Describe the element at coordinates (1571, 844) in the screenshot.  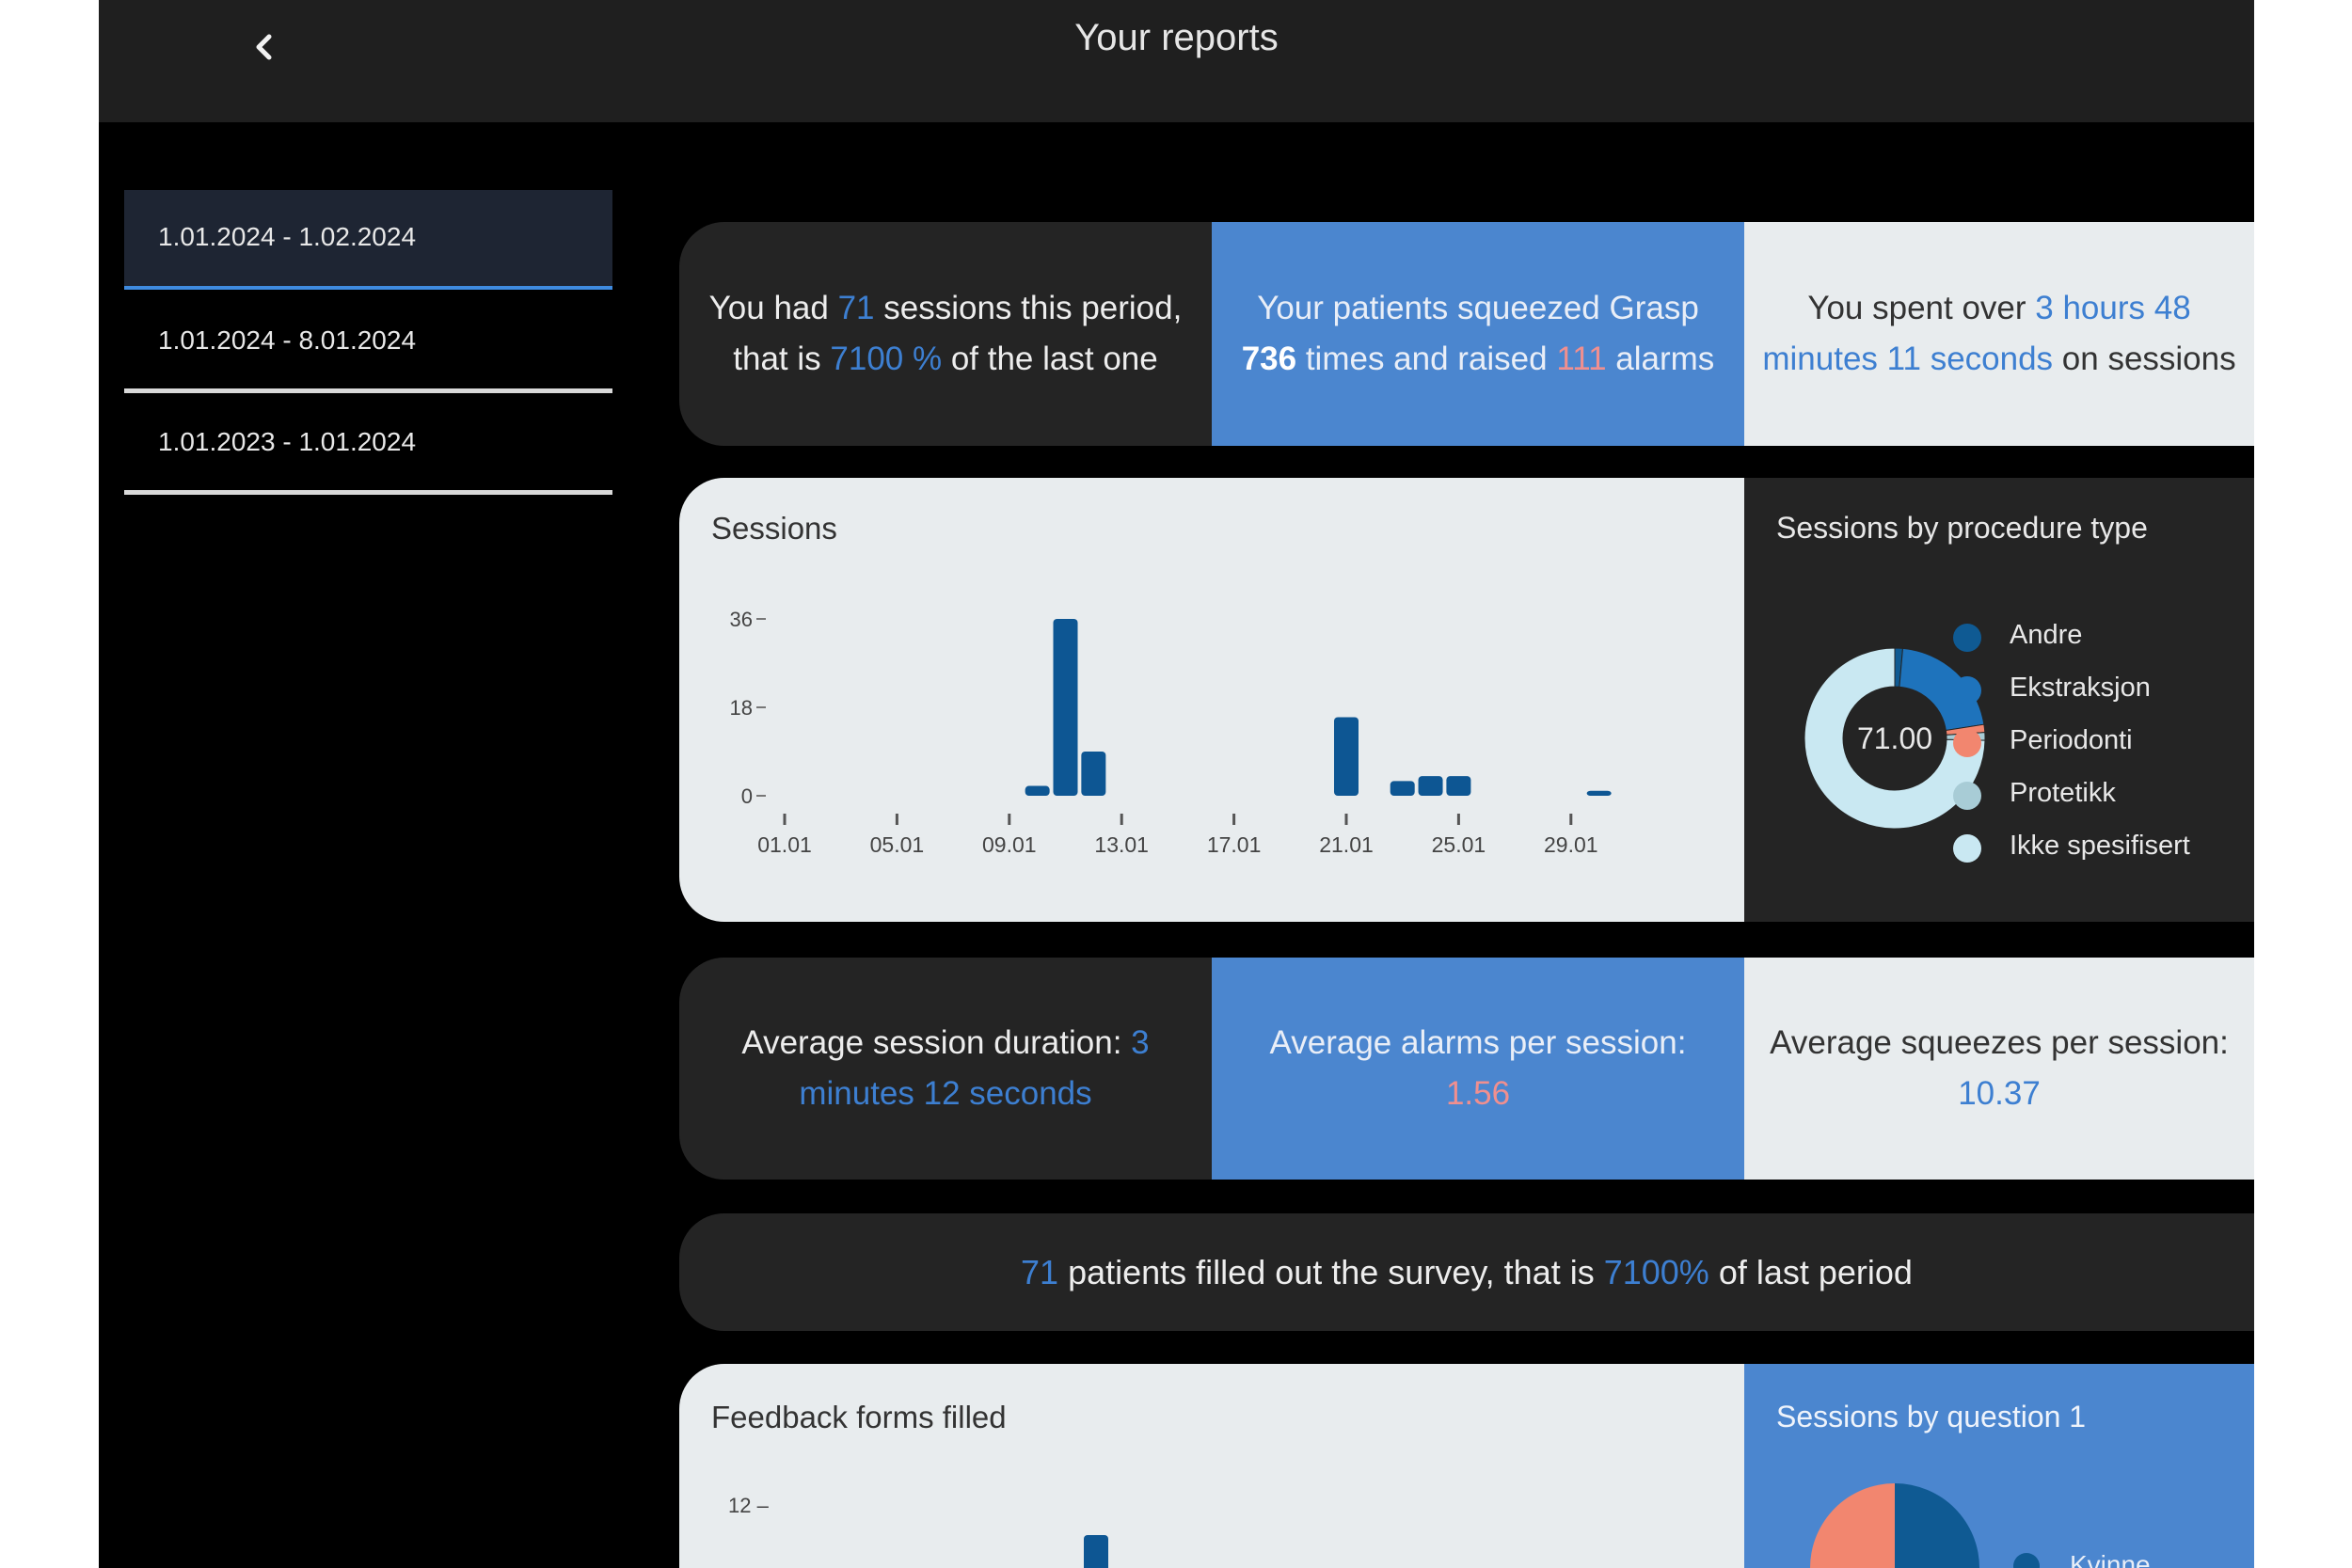
I see `x-tick-label: 29.01` at that location.